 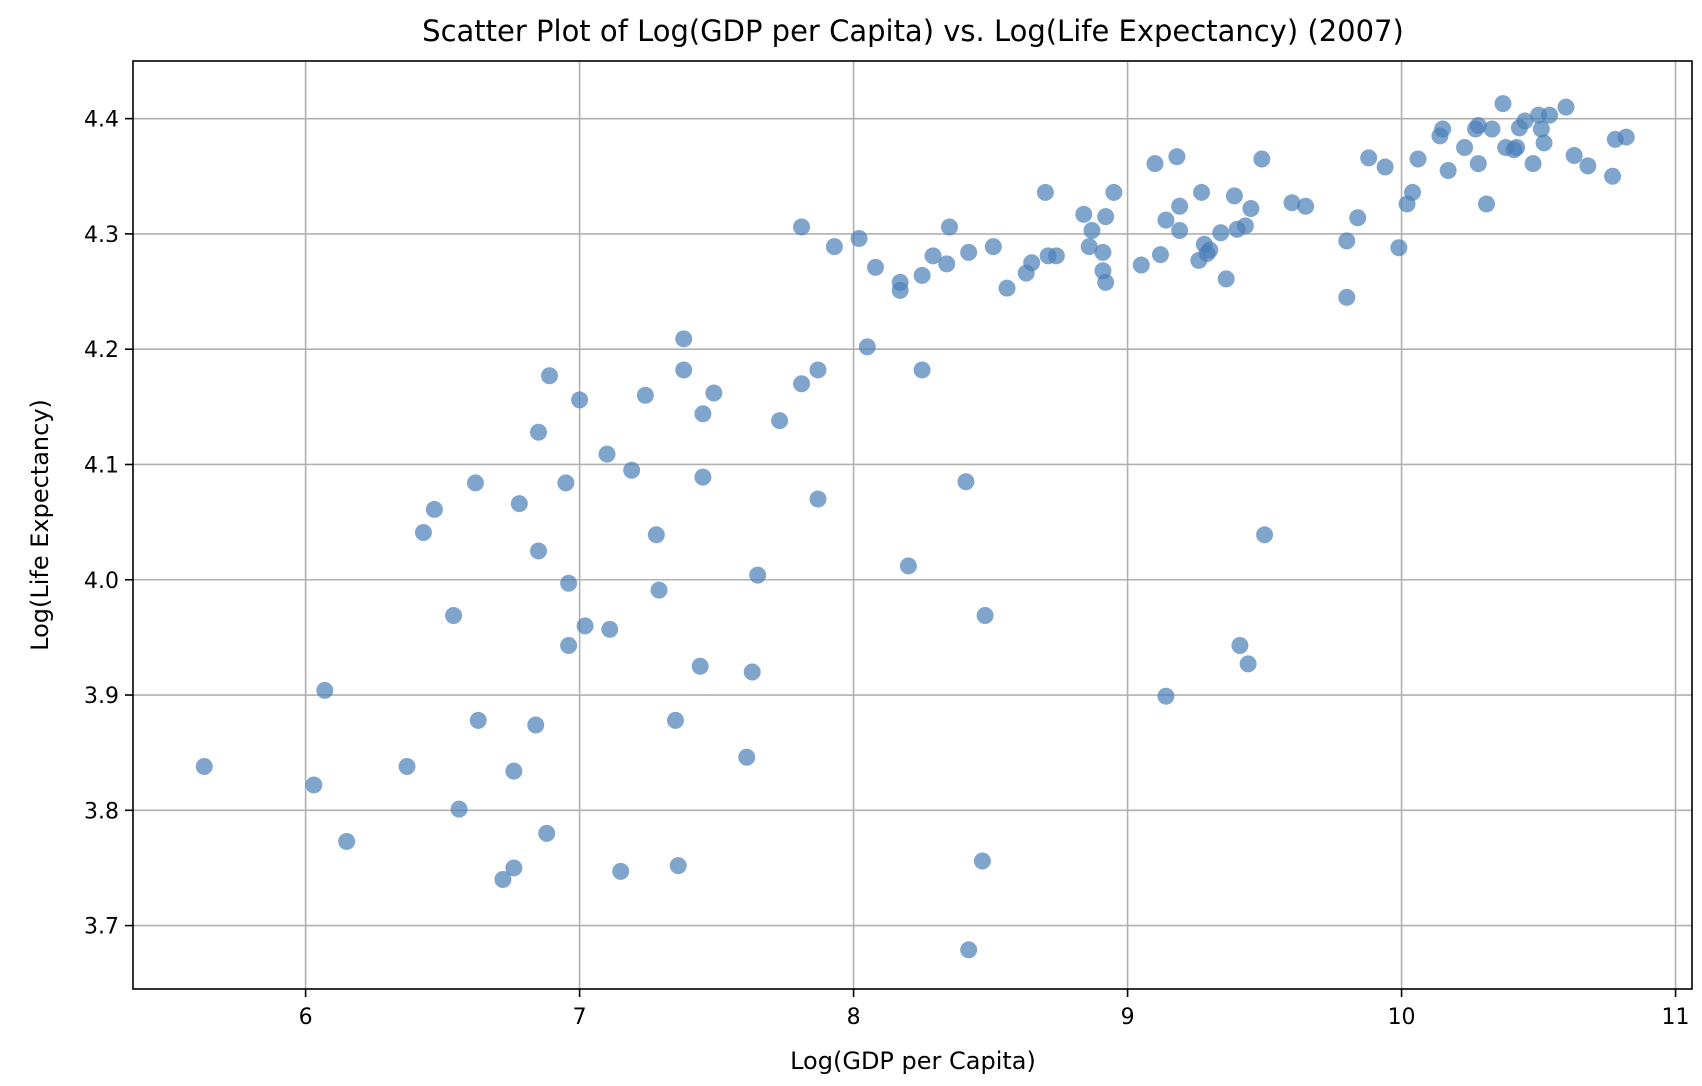 I want to click on x-axis-ticks: 6 7 8 9 10 11, so click(x=994, y=1009).